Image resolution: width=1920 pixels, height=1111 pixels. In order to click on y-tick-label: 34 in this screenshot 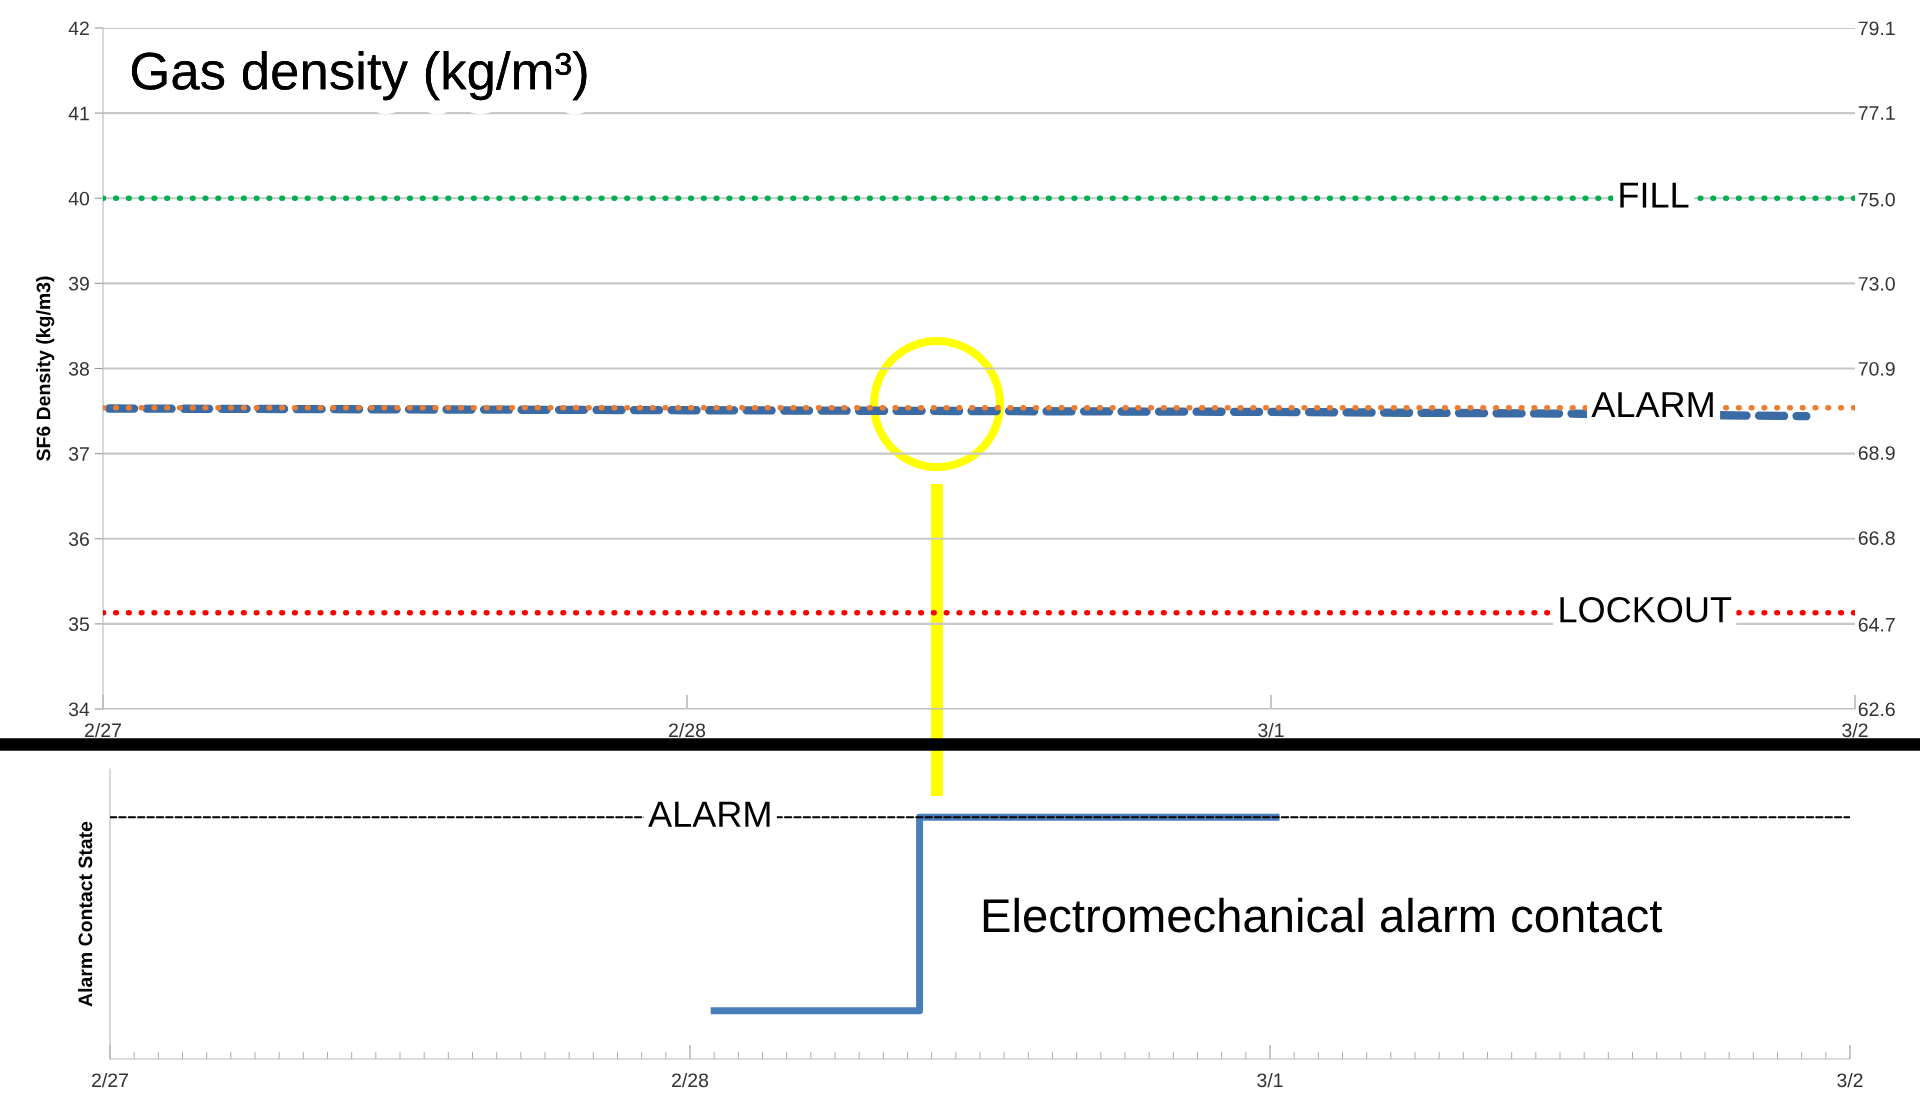, I will do `click(79, 709)`.